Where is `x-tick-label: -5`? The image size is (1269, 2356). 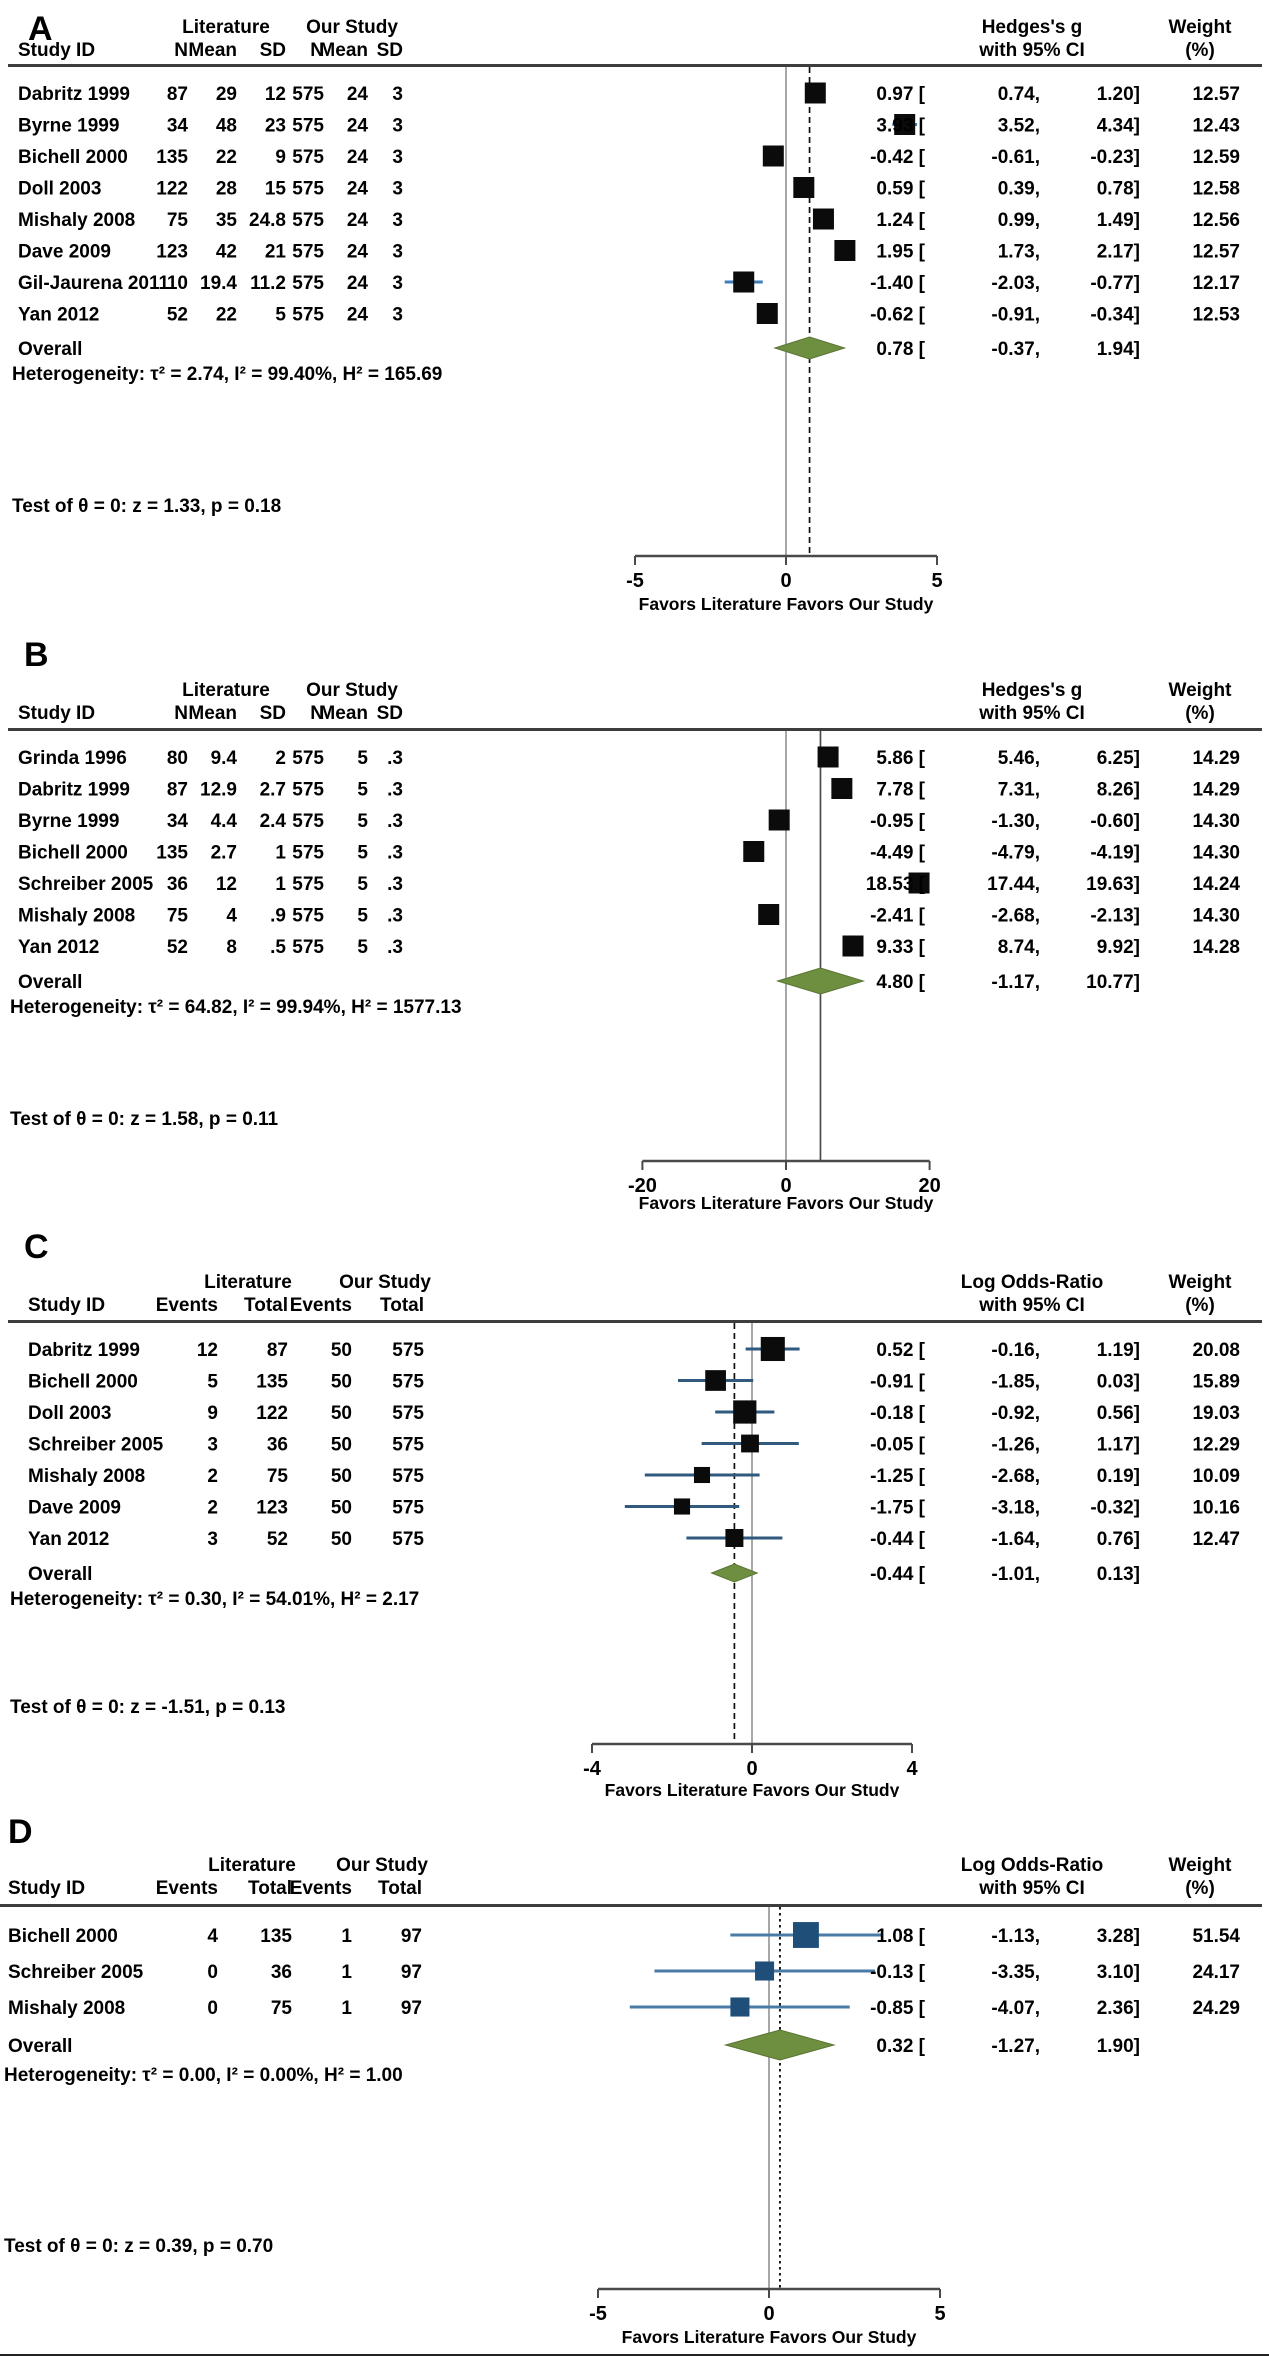
x-tick-label: -5 is located at coordinates (598, 2314).